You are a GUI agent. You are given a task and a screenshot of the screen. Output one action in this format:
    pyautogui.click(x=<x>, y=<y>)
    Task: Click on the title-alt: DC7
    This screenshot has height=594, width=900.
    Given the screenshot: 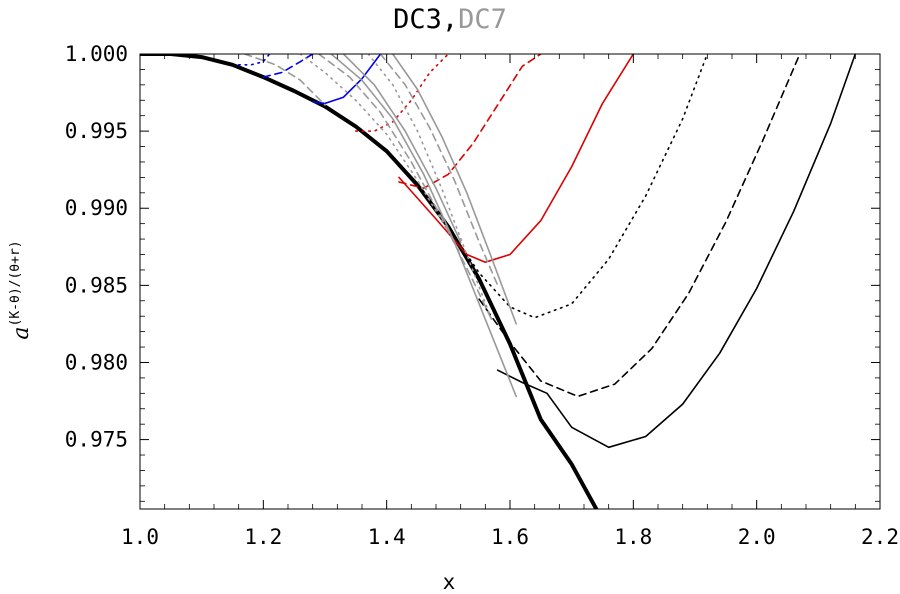 What is the action you would take?
    pyautogui.click(x=482, y=19)
    